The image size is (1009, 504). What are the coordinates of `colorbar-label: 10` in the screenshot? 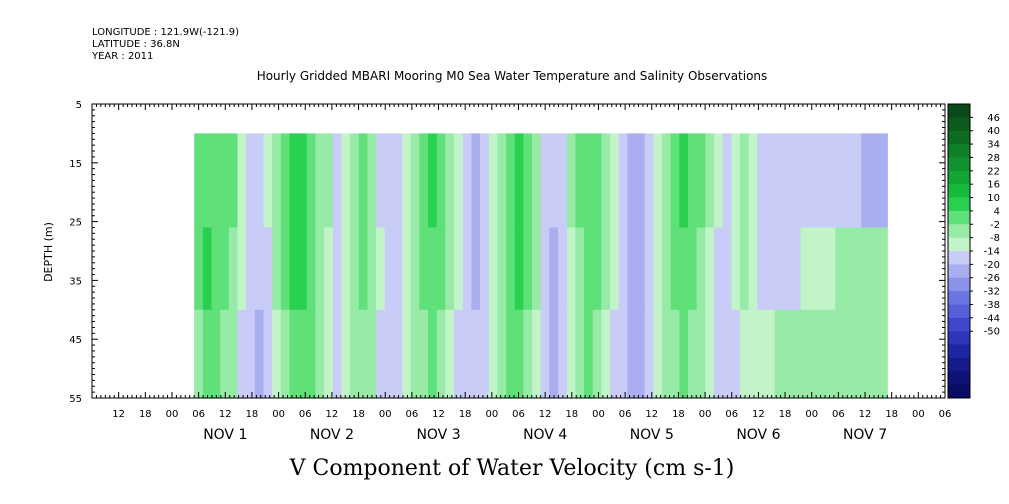 It's located at (993, 198).